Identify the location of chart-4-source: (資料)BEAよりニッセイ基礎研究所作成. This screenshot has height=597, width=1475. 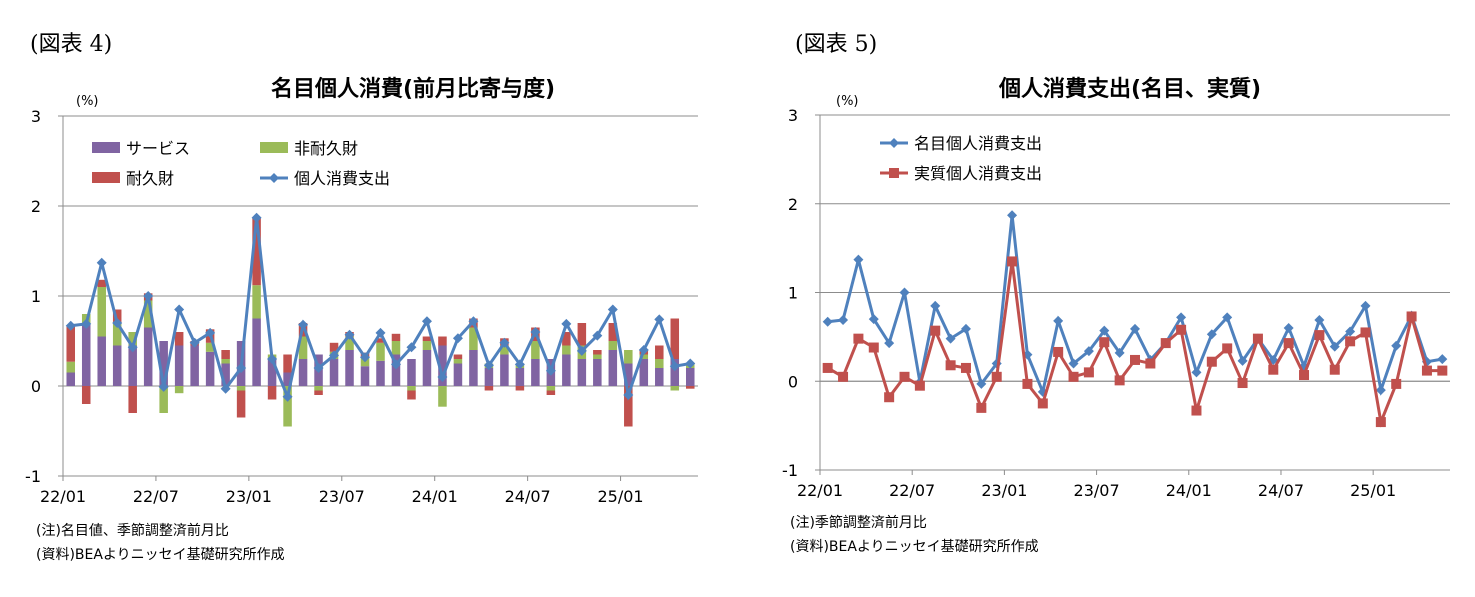
(160, 555).